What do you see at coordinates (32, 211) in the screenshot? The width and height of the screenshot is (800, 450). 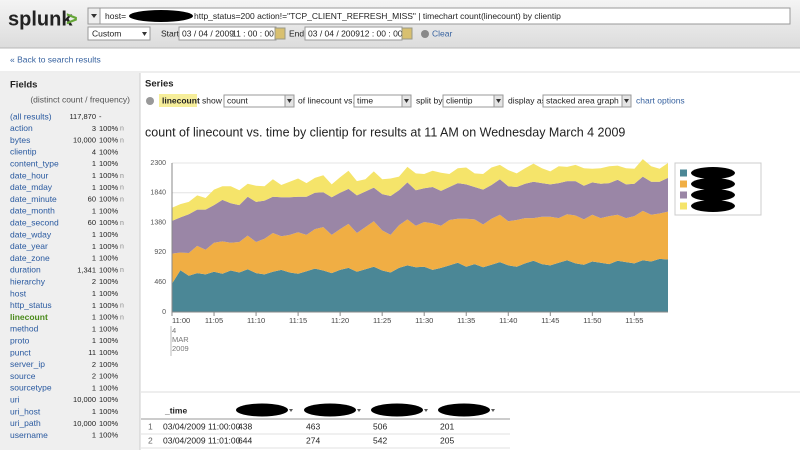 I see `field-name: date_month` at bounding box center [32, 211].